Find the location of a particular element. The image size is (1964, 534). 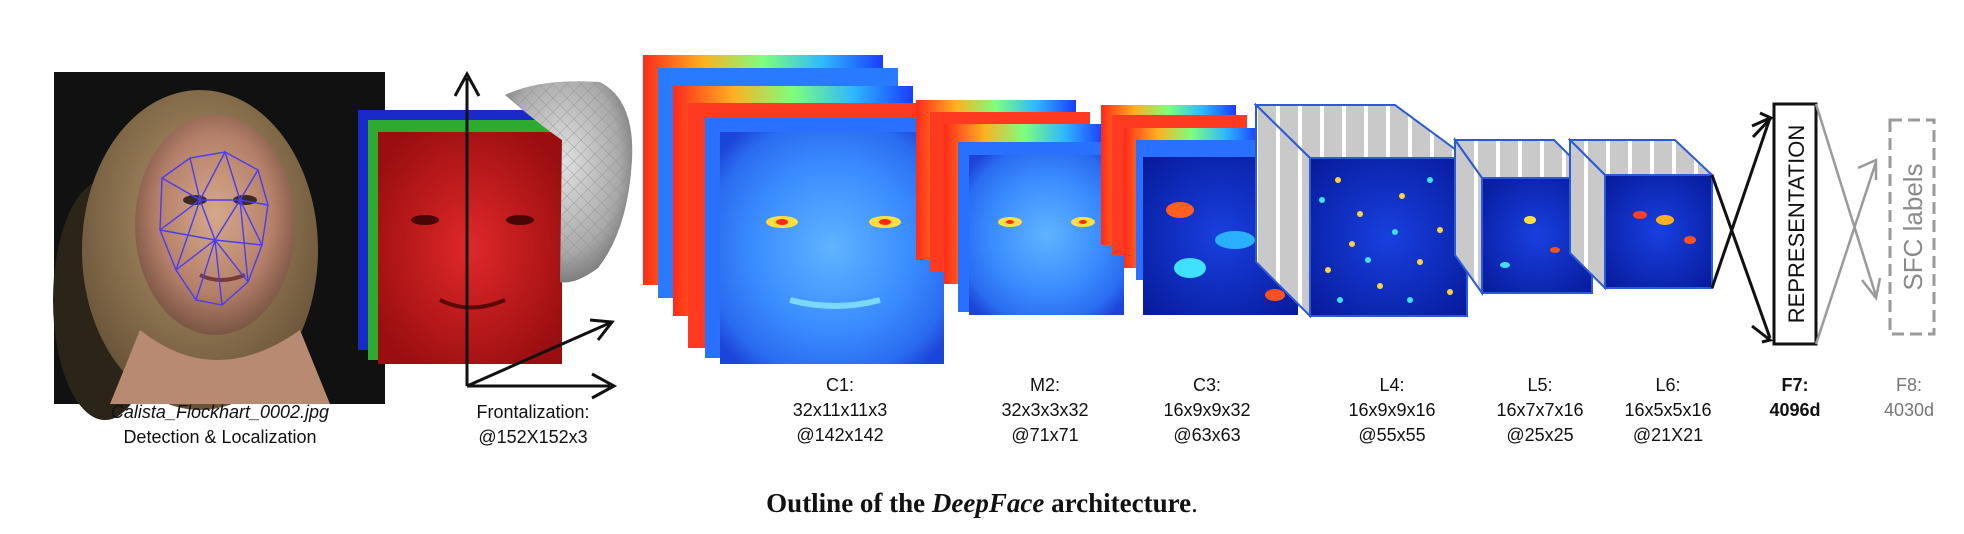

f8-size: 4030d is located at coordinates (1909, 410).